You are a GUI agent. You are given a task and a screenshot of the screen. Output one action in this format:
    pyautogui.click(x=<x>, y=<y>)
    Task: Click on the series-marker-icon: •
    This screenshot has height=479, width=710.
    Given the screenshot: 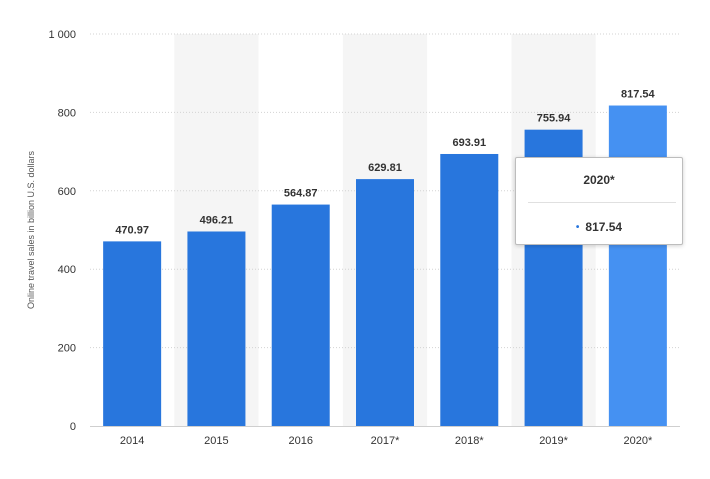 What is the action you would take?
    pyautogui.click(x=577, y=227)
    